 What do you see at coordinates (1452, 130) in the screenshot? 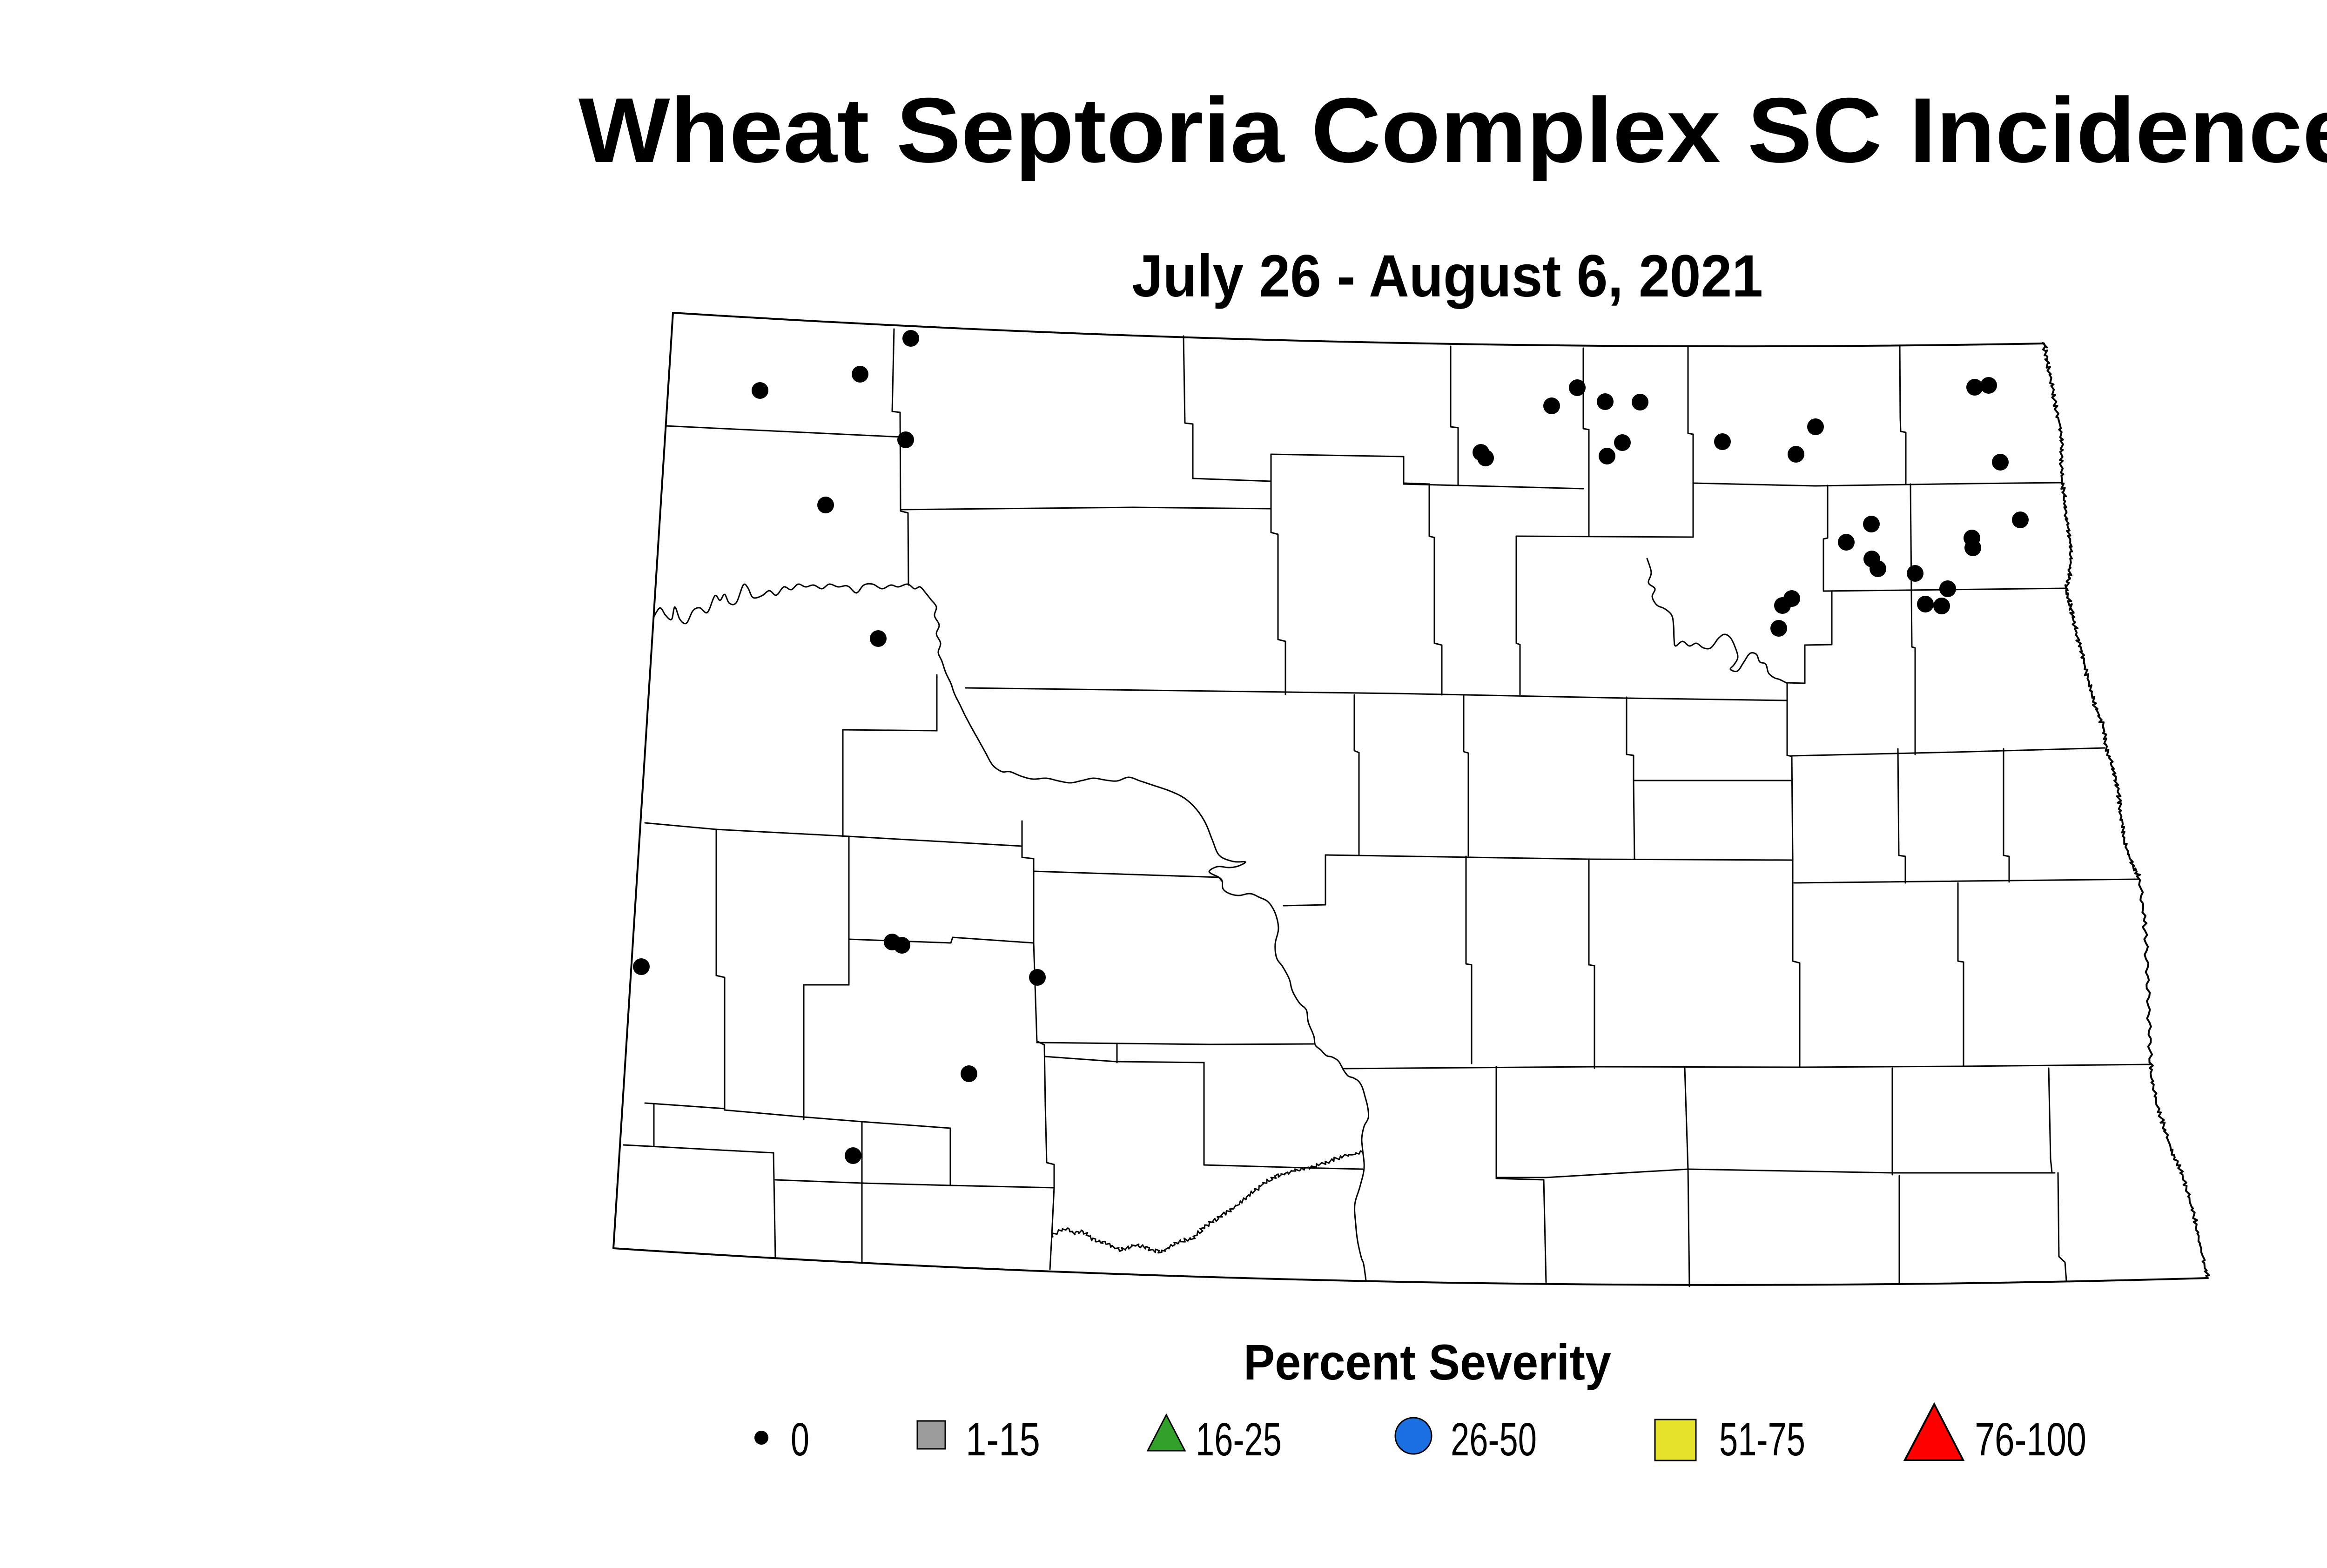
I see `svg-text:Wheat Septoria Complex SC Inci: Wheat Septoria Complex SC Incidence` at bounding box center [1452, 130].